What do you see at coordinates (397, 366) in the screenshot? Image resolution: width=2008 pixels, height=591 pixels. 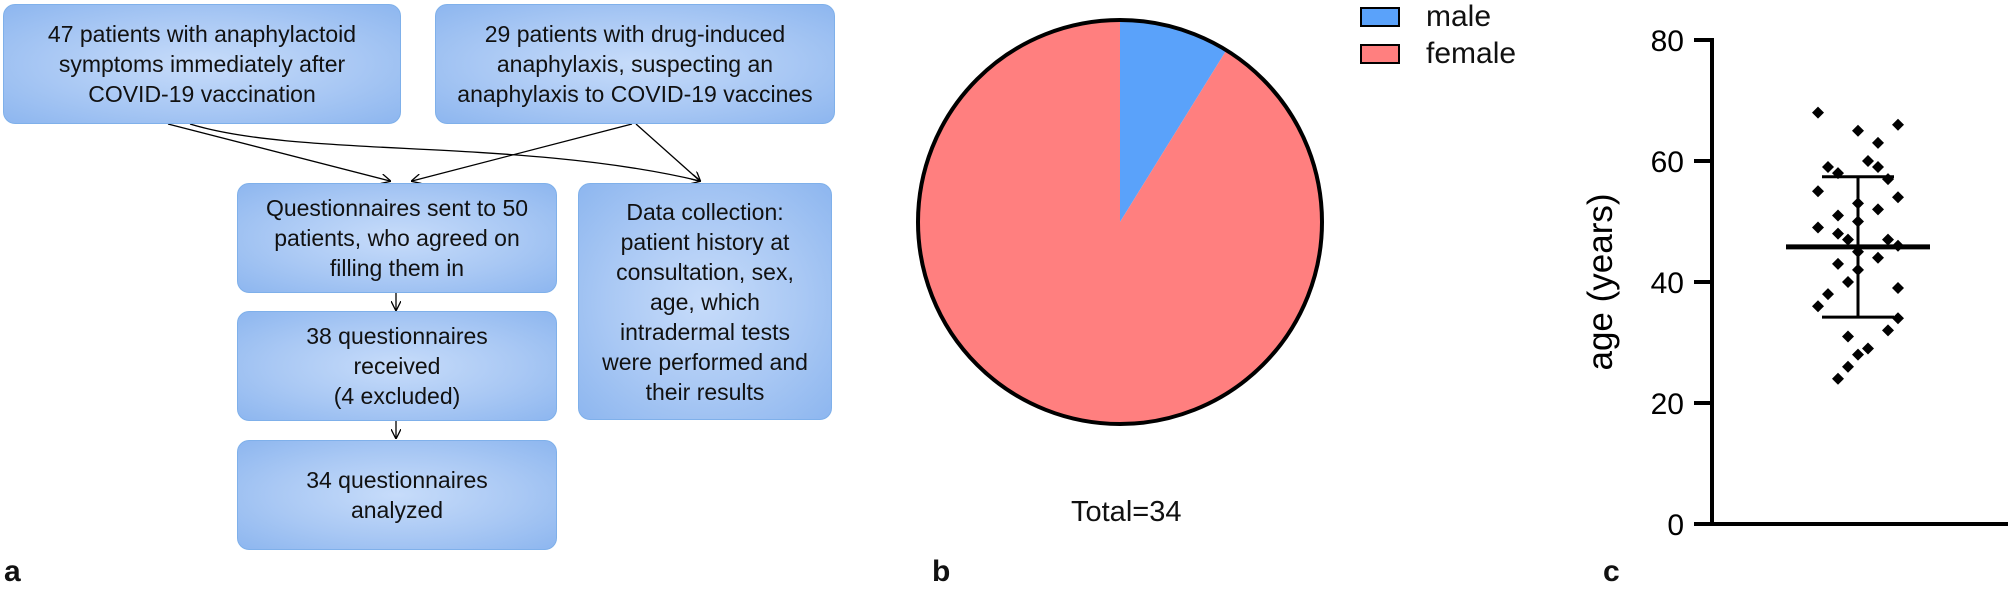 I see `flow-box-questionnaires-received: 38 questionnaires received (4 excluded)` at bounding box center [397, 366].